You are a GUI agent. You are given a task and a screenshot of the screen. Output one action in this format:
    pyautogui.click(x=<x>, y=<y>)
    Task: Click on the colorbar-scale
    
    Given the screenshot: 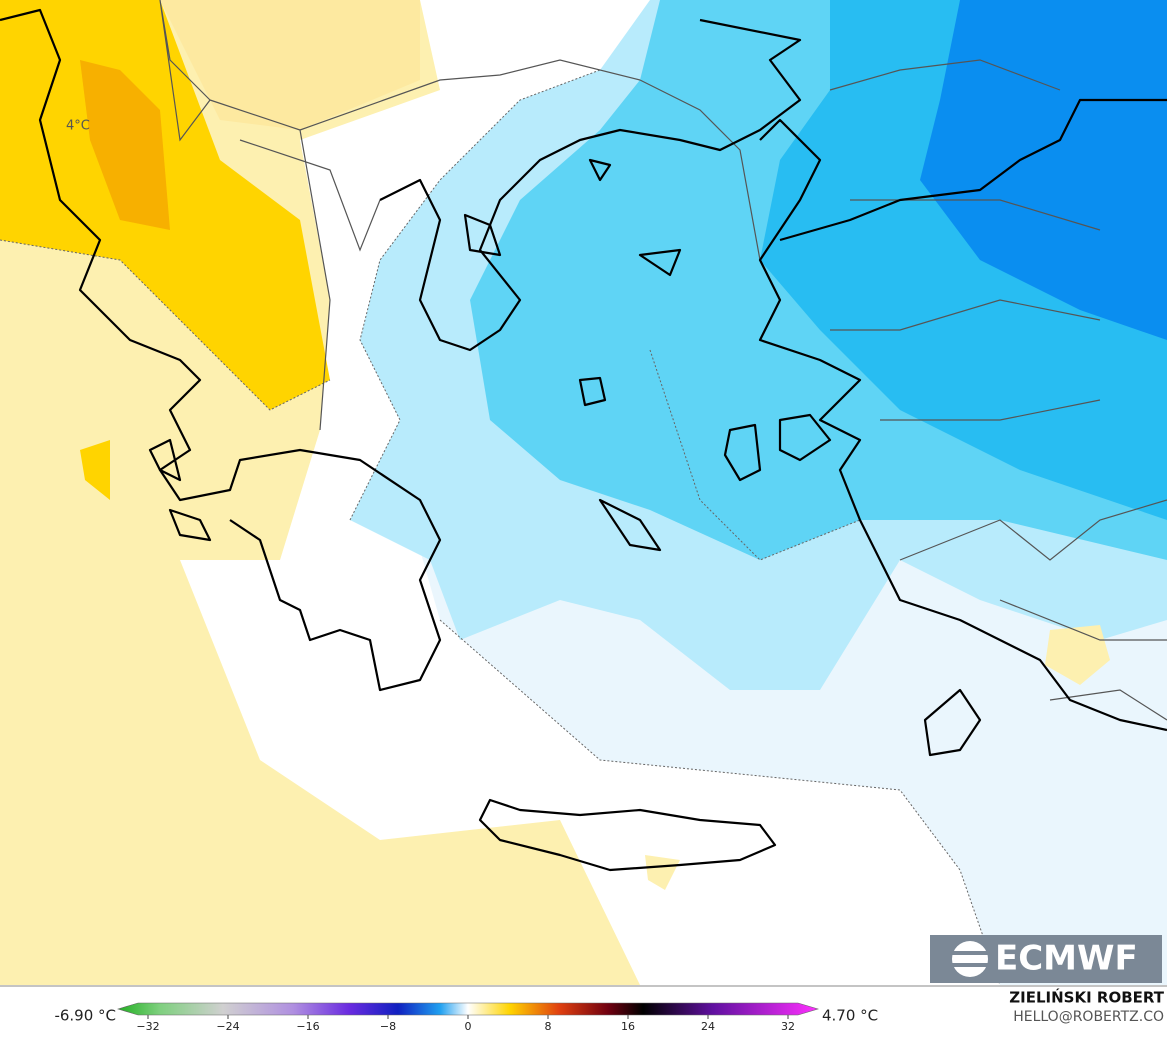 What is the action you would take?
    pyautogui.click(x=468, y=1009)
    